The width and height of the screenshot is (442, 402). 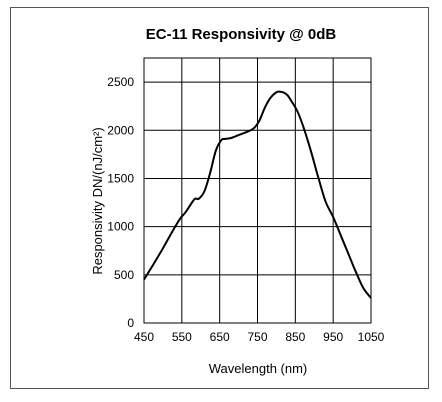 What do you see at coordinates (144, 337) in the screenshot?
I see `x-tick-label: 450` at bounding box center [144, 337].